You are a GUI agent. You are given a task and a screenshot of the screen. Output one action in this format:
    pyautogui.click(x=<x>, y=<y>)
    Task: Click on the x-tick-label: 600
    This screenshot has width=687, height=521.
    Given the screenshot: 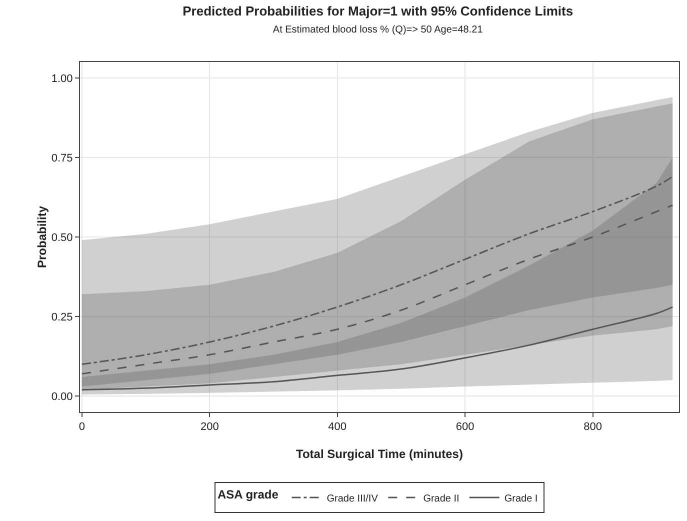 What is the action you would take?
    pyautogui.click(x=465, y=427)
    